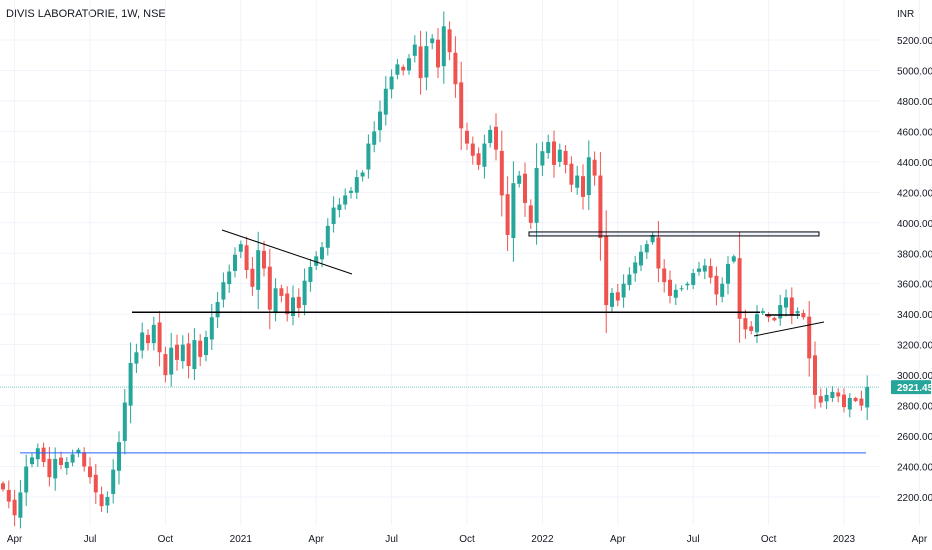 This screenshot has height=550, width=932. Describe the element at coordinates (914, 315) in the screenshot. I see `y-tick-label: 3400.00` at that location.